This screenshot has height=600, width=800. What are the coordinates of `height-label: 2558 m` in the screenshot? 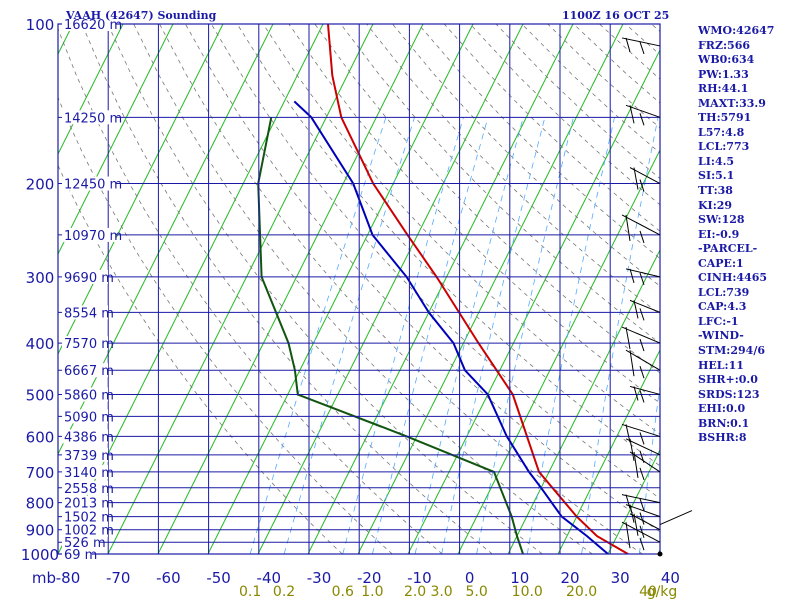 It's located at (89, 489).